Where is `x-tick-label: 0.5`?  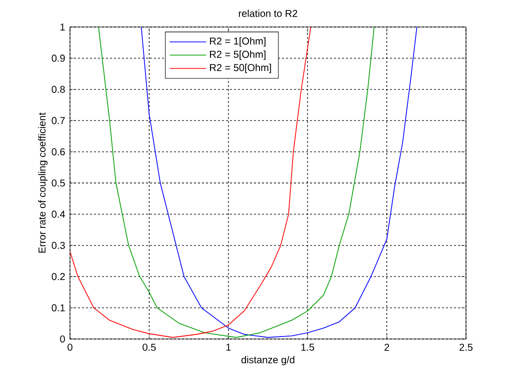
x-tick-label: 0.5 is located at coordinates (149, 347).